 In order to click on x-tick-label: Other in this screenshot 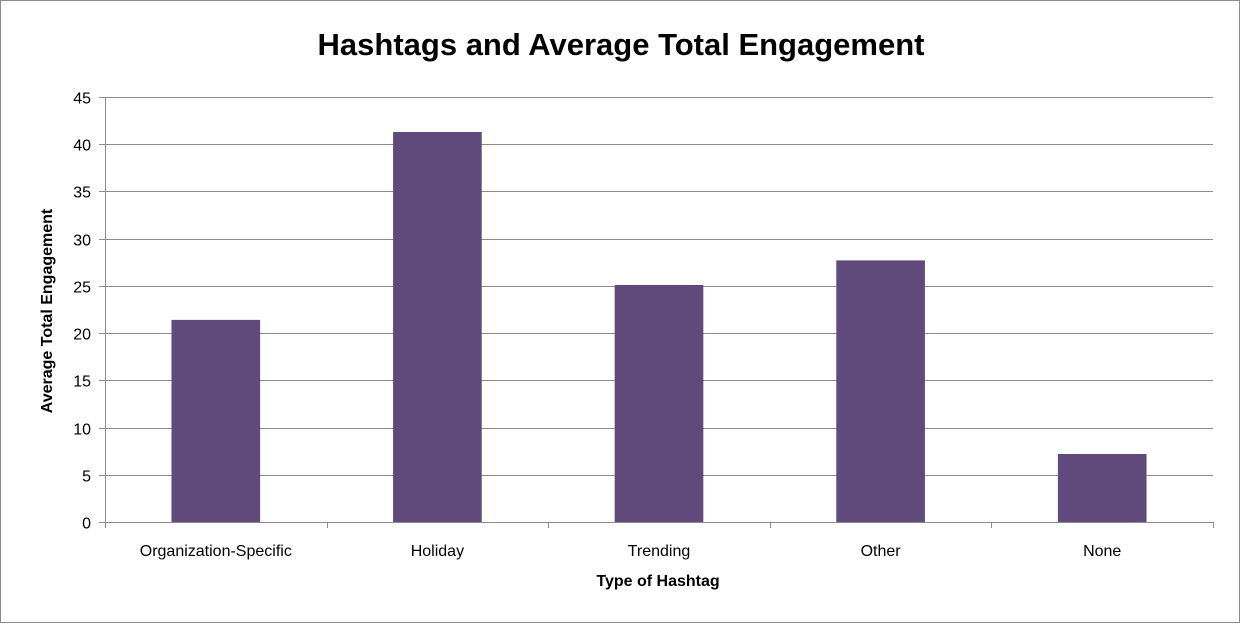, I will do `click(881, 551)`.